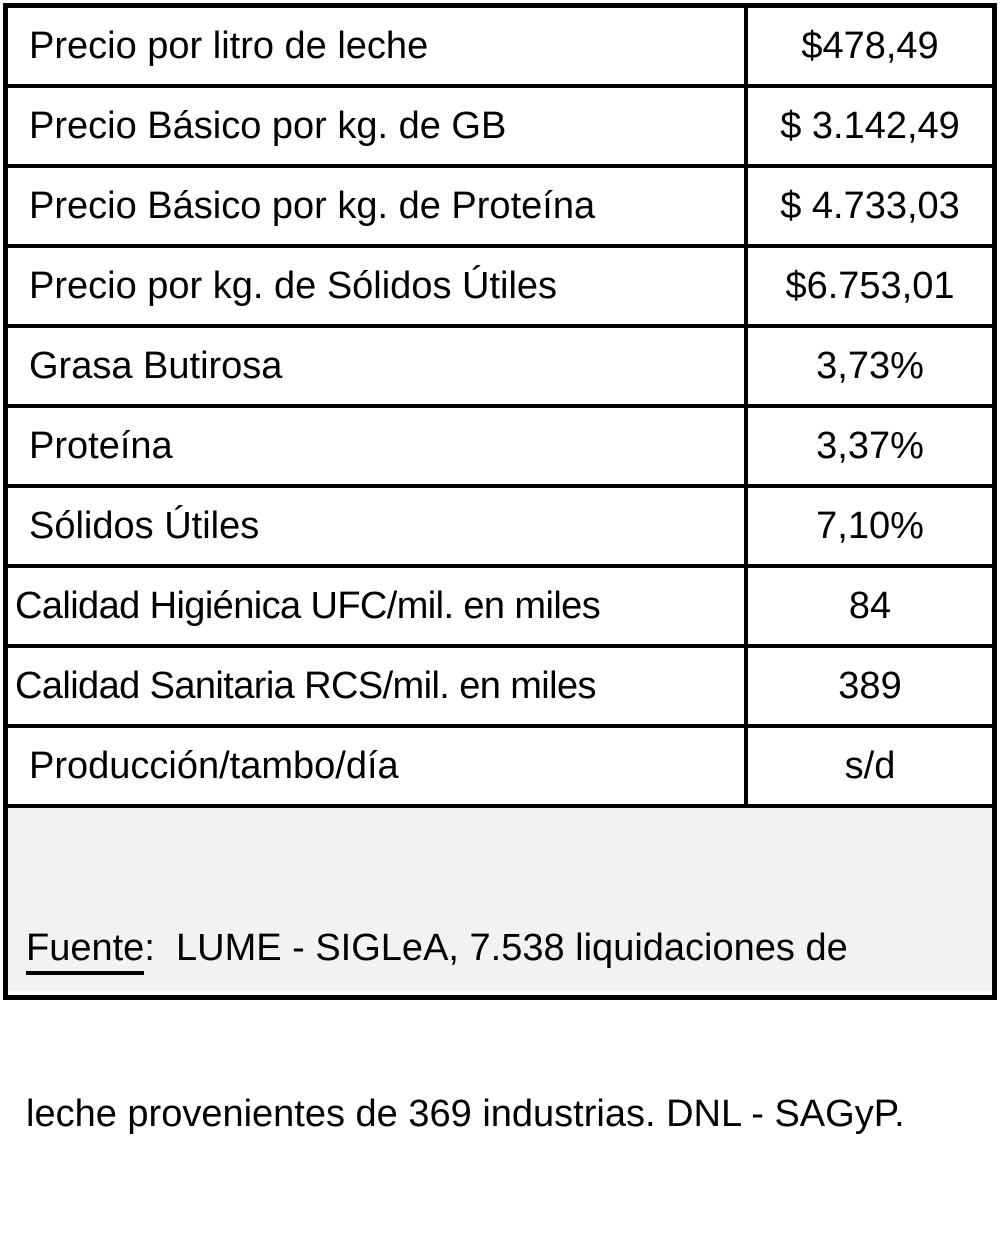  I want to click on row-value-precio-solidos: $6.753,01, so click(870, 285).